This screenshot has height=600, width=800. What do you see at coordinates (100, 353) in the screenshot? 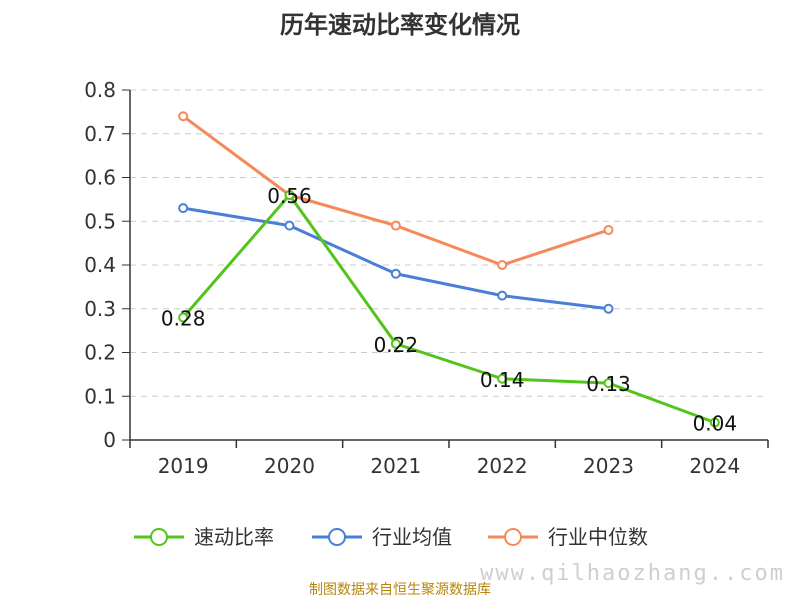
I see `y-tick-label: 0.2` at bounding box center [100, 353].